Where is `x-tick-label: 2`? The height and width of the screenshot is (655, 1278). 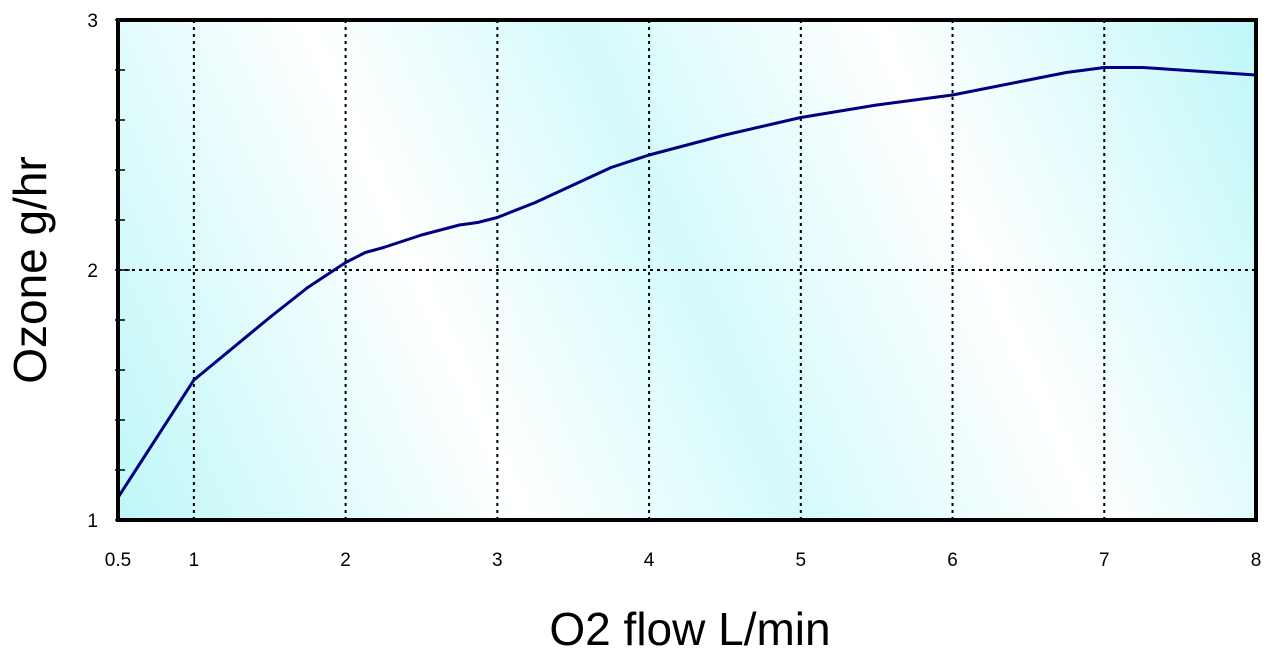 x-tick-label: 2 is located at coordinates (345, 560).